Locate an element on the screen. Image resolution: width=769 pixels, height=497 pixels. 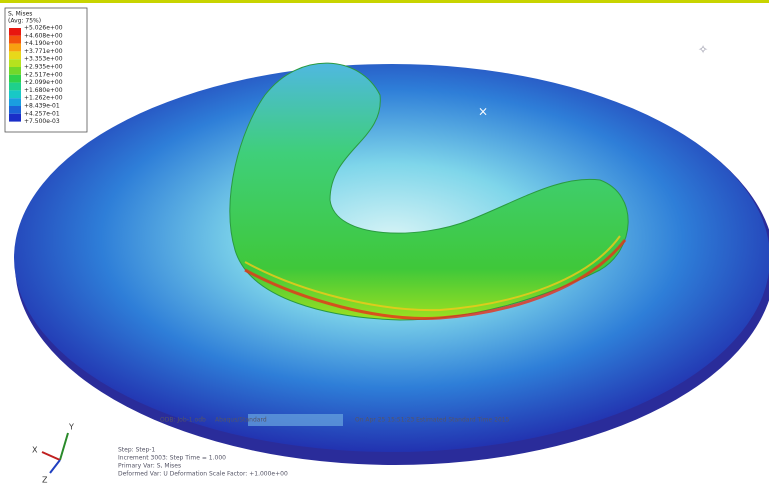
axis-z is located at coordinates (55, 466).